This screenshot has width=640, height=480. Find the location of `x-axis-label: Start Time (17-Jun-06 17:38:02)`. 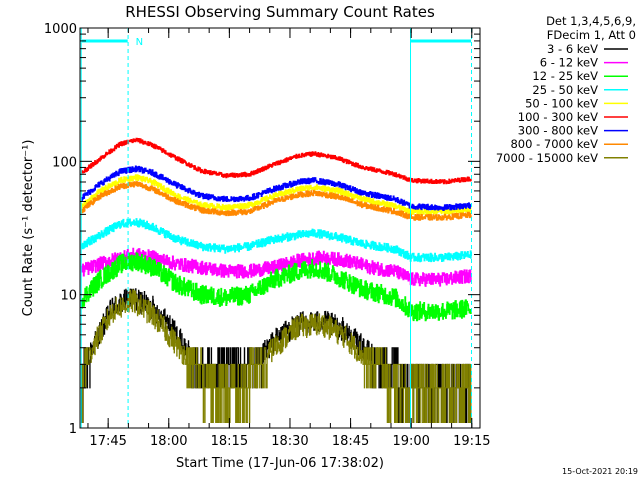

x-axis-label: Start Time (17-Jun-06 17:38:02) is located at coordinates (280, 463).